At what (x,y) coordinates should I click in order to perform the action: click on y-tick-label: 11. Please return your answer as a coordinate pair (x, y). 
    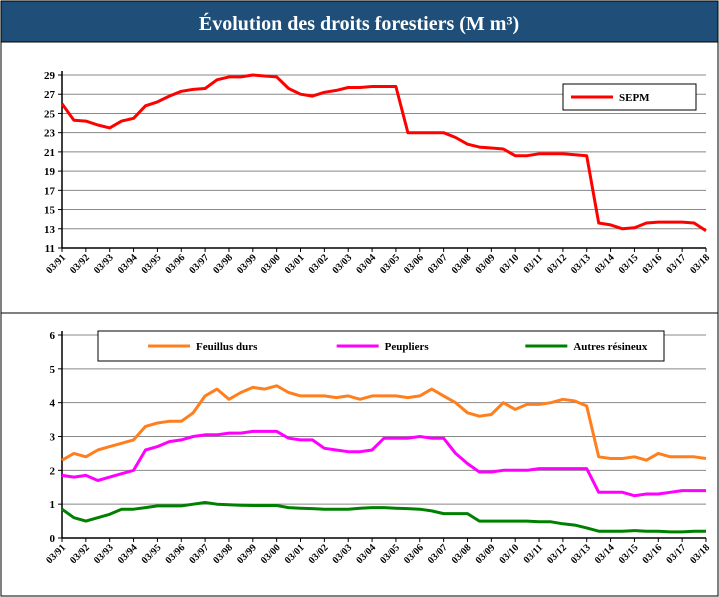
    Looking at the image, I should click on (50, 249).